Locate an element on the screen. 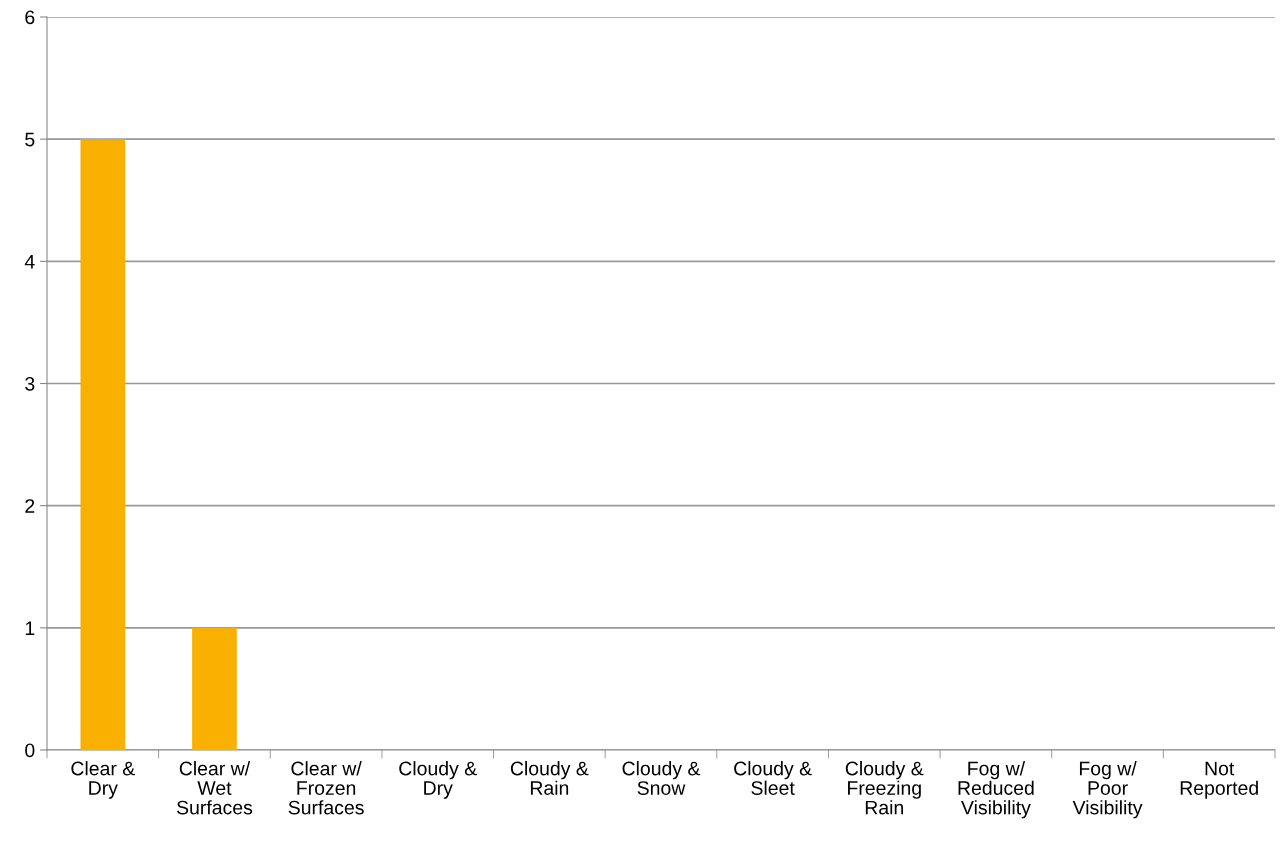 The height and width of the screenshot is (855, 1286). x-tick-label: Cloudy & Snow is located at coordinates (661, 778).